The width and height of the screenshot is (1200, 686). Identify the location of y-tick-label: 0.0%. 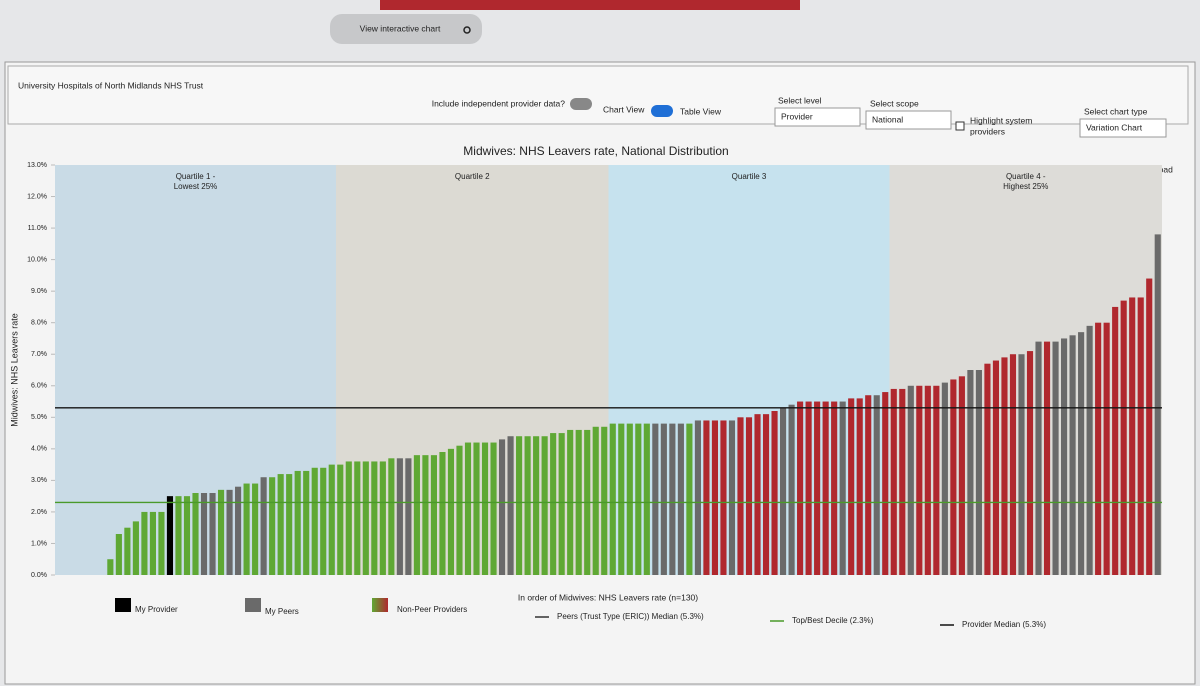
(39, 575).